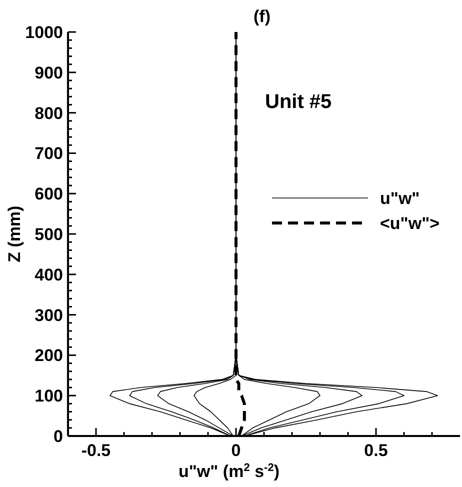 The image size is (462, 487). Describe the element at coordinates (48, 154) in the screenshot. I see `y-tick-label: 700` at that location.